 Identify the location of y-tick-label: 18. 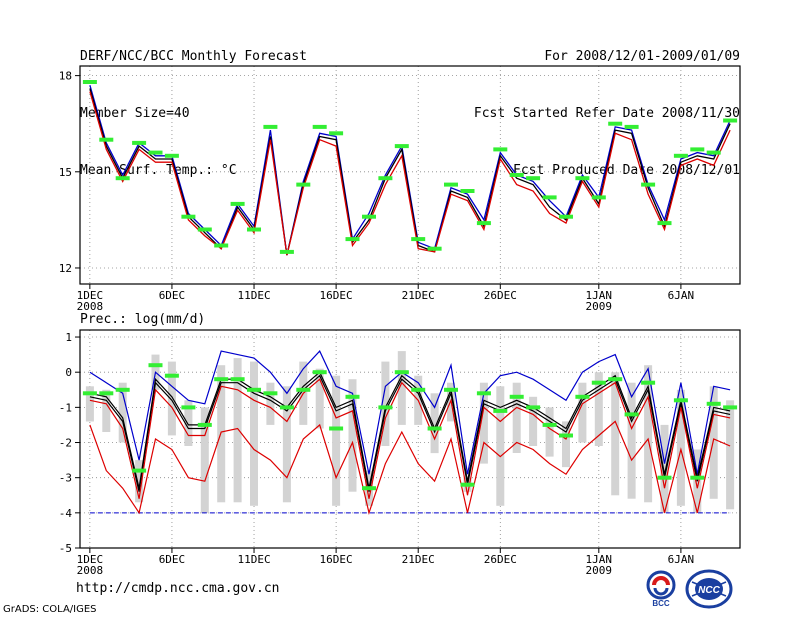
(65, 76).